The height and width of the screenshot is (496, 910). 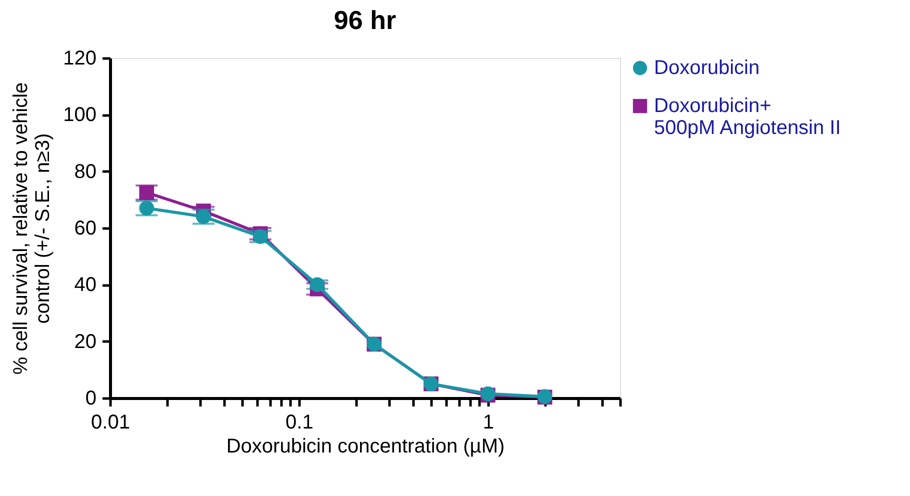 What do you see at coordinates (85, 341) in the screenshot?
I see `y-tick-label: 20` at bounding box center [85, 341].